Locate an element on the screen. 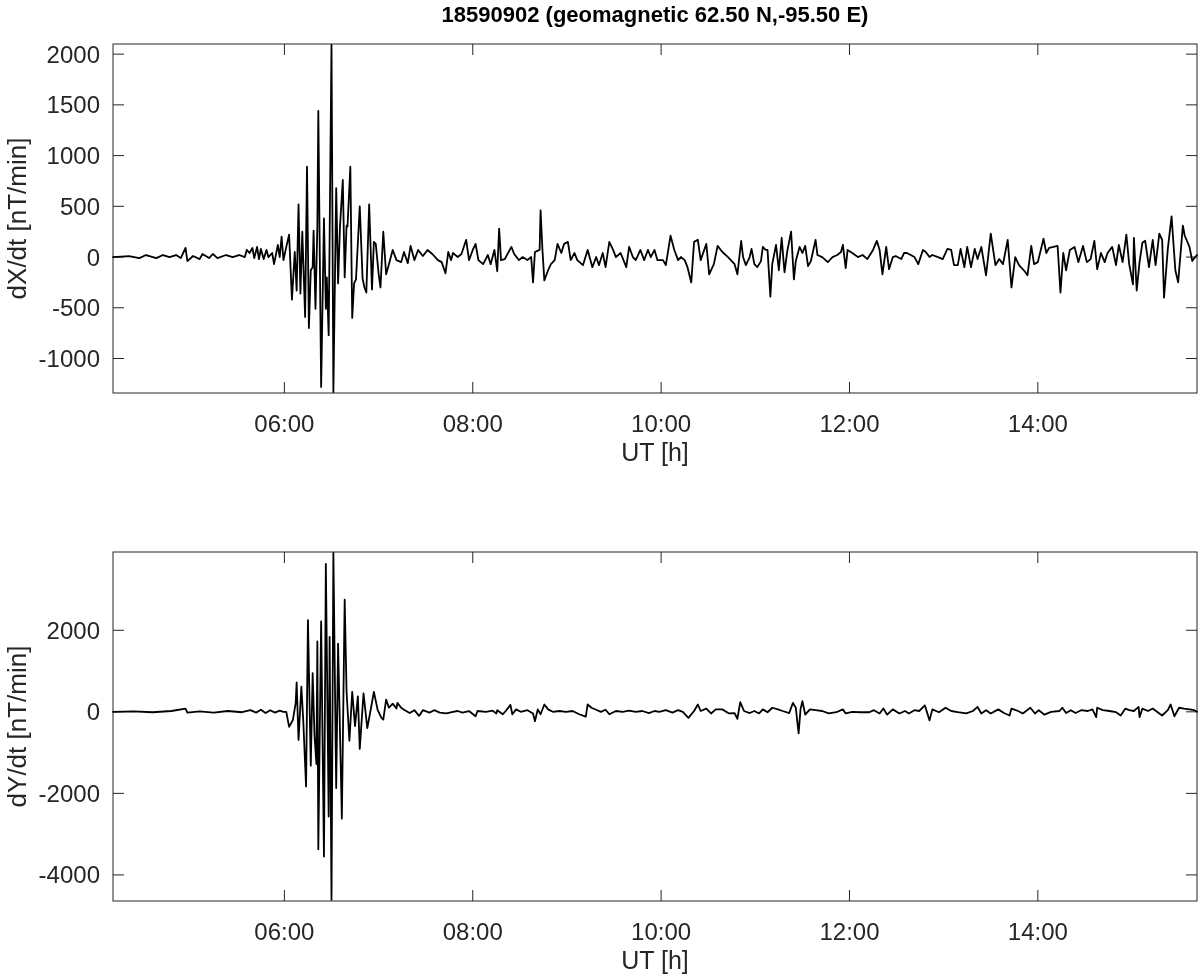 Image resolution: width=1200 pixels, height=977 pixels. y-tick-label: -4000 is located at coordinates (69, 875).